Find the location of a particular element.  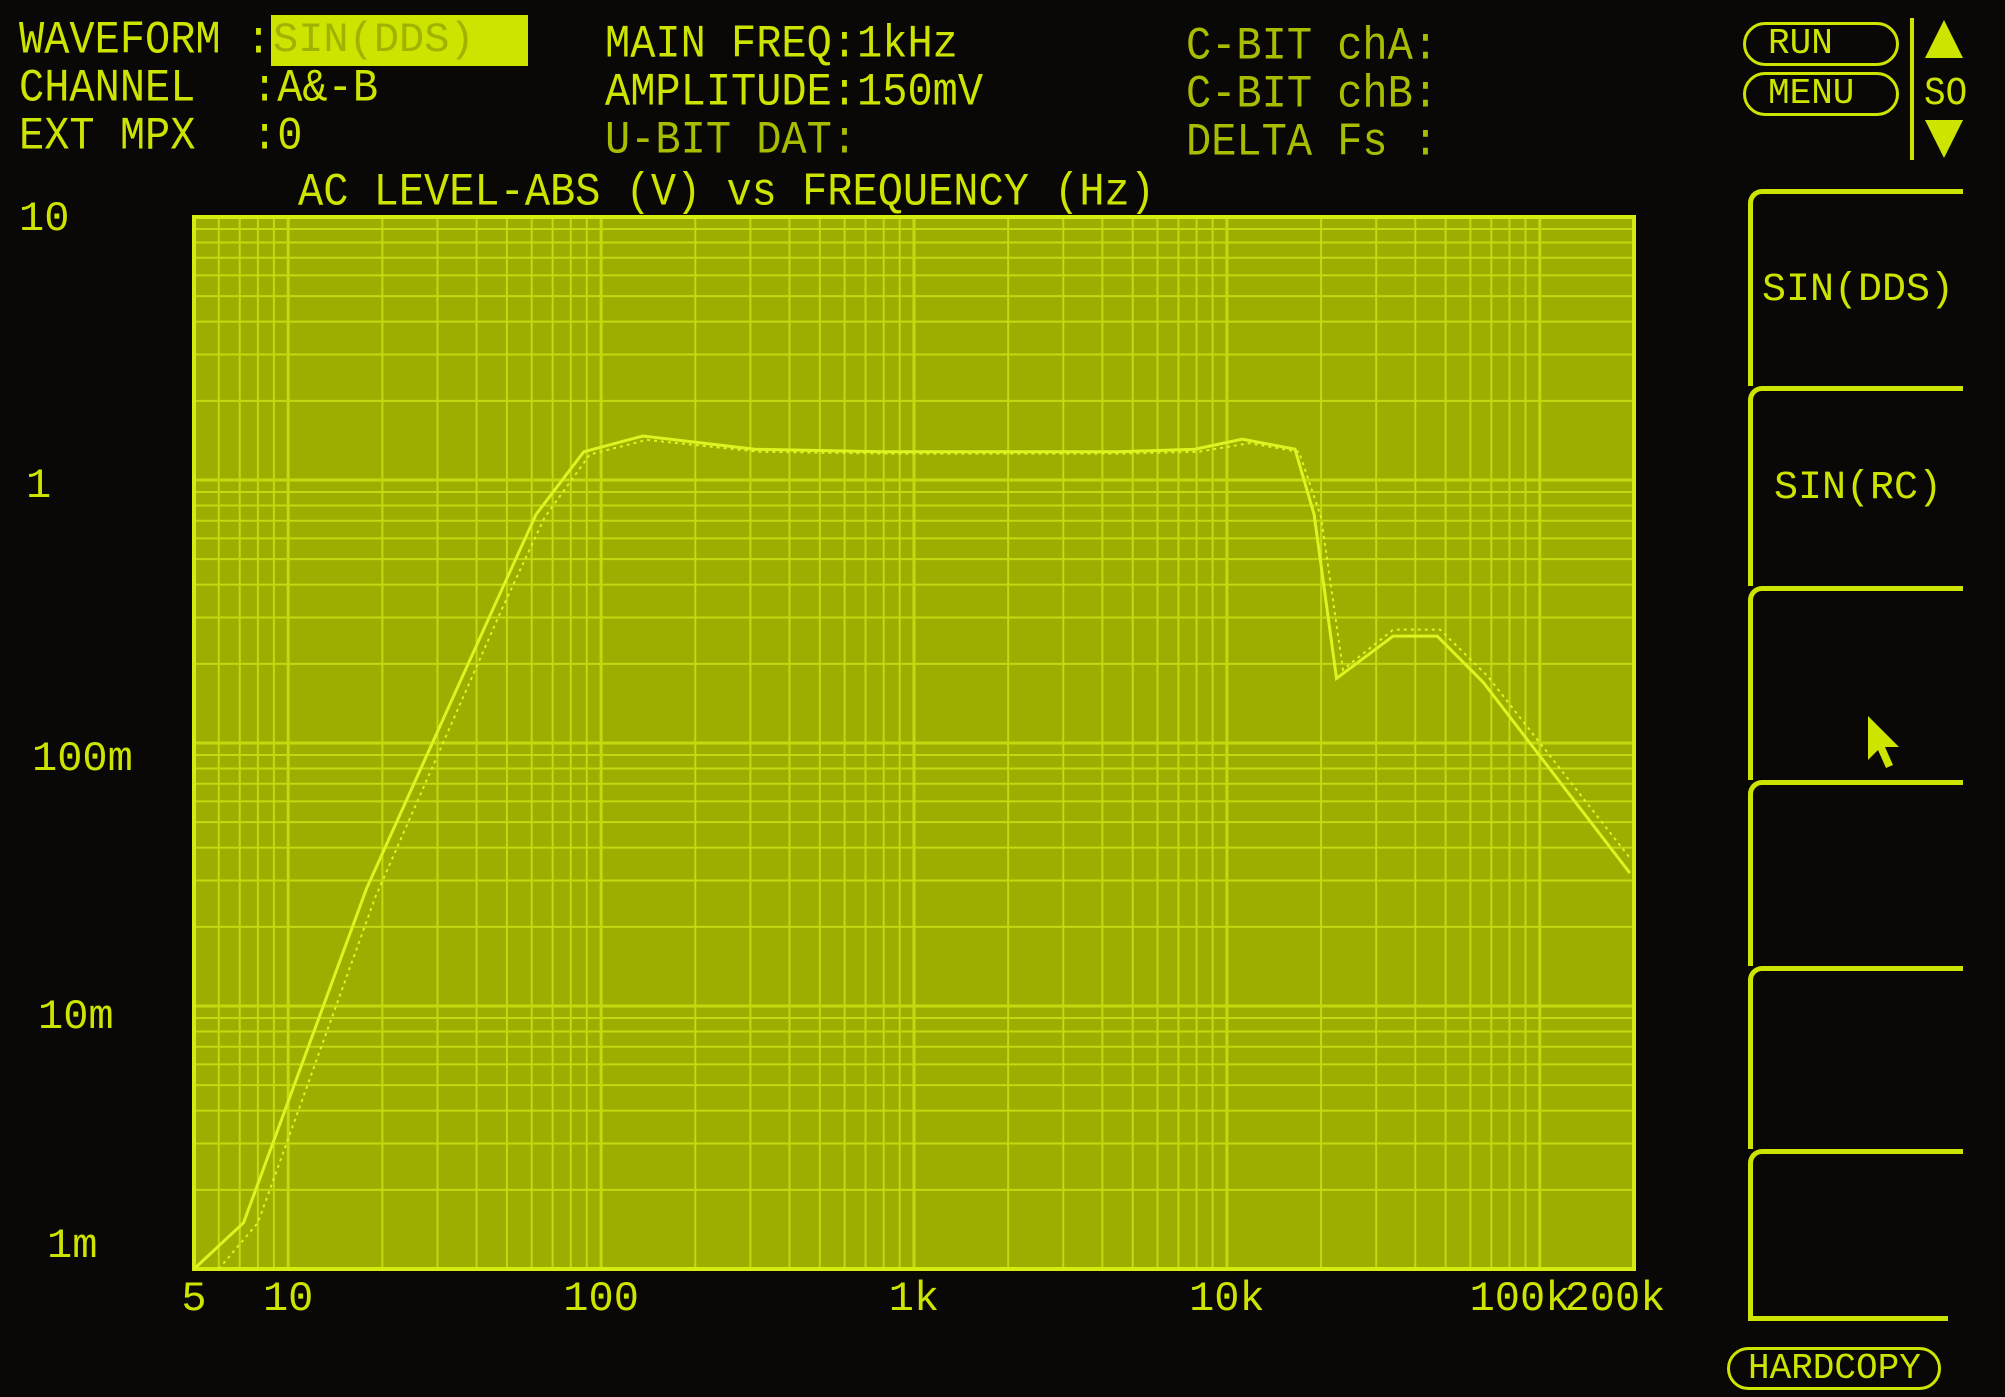

cursor-arrow-icon is located at coordinates (1883, 742).